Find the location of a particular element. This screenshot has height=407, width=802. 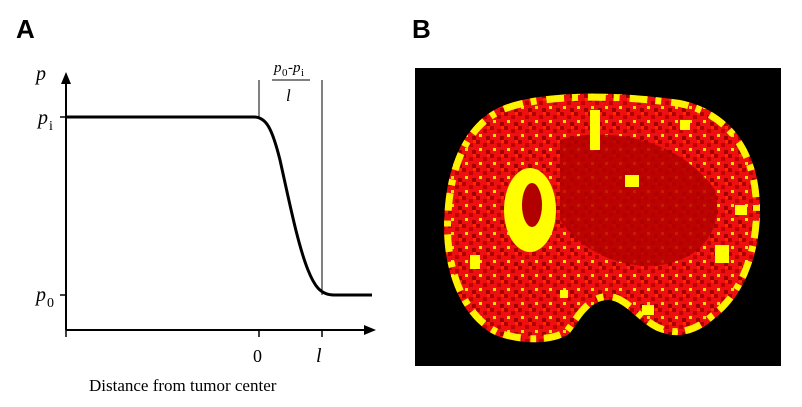

slope-denominator: l is located at coordinates (288, 95).